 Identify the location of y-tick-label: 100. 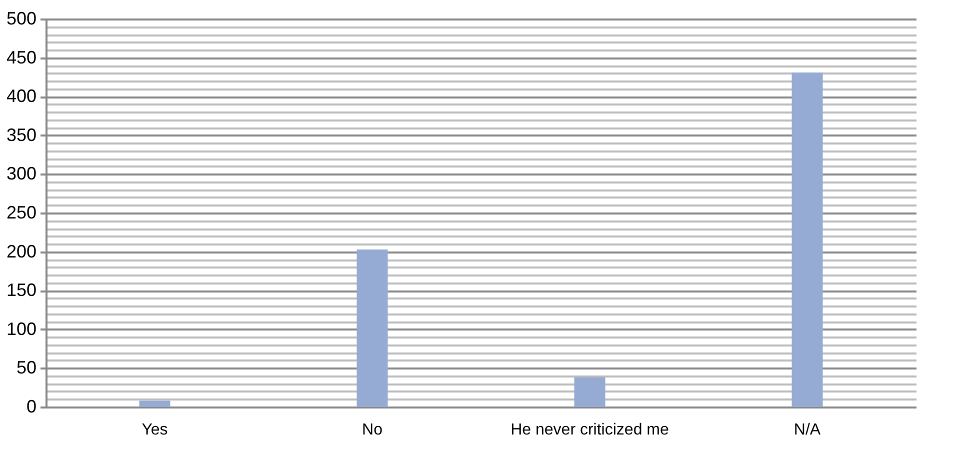
(21, 328).